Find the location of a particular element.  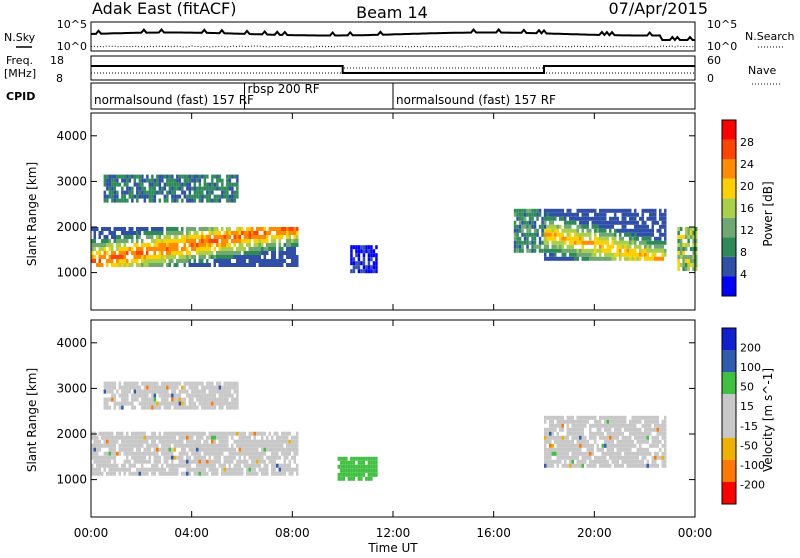

cpid-segment-label: rbsp 200 RF is located at coordinates (284, 89).